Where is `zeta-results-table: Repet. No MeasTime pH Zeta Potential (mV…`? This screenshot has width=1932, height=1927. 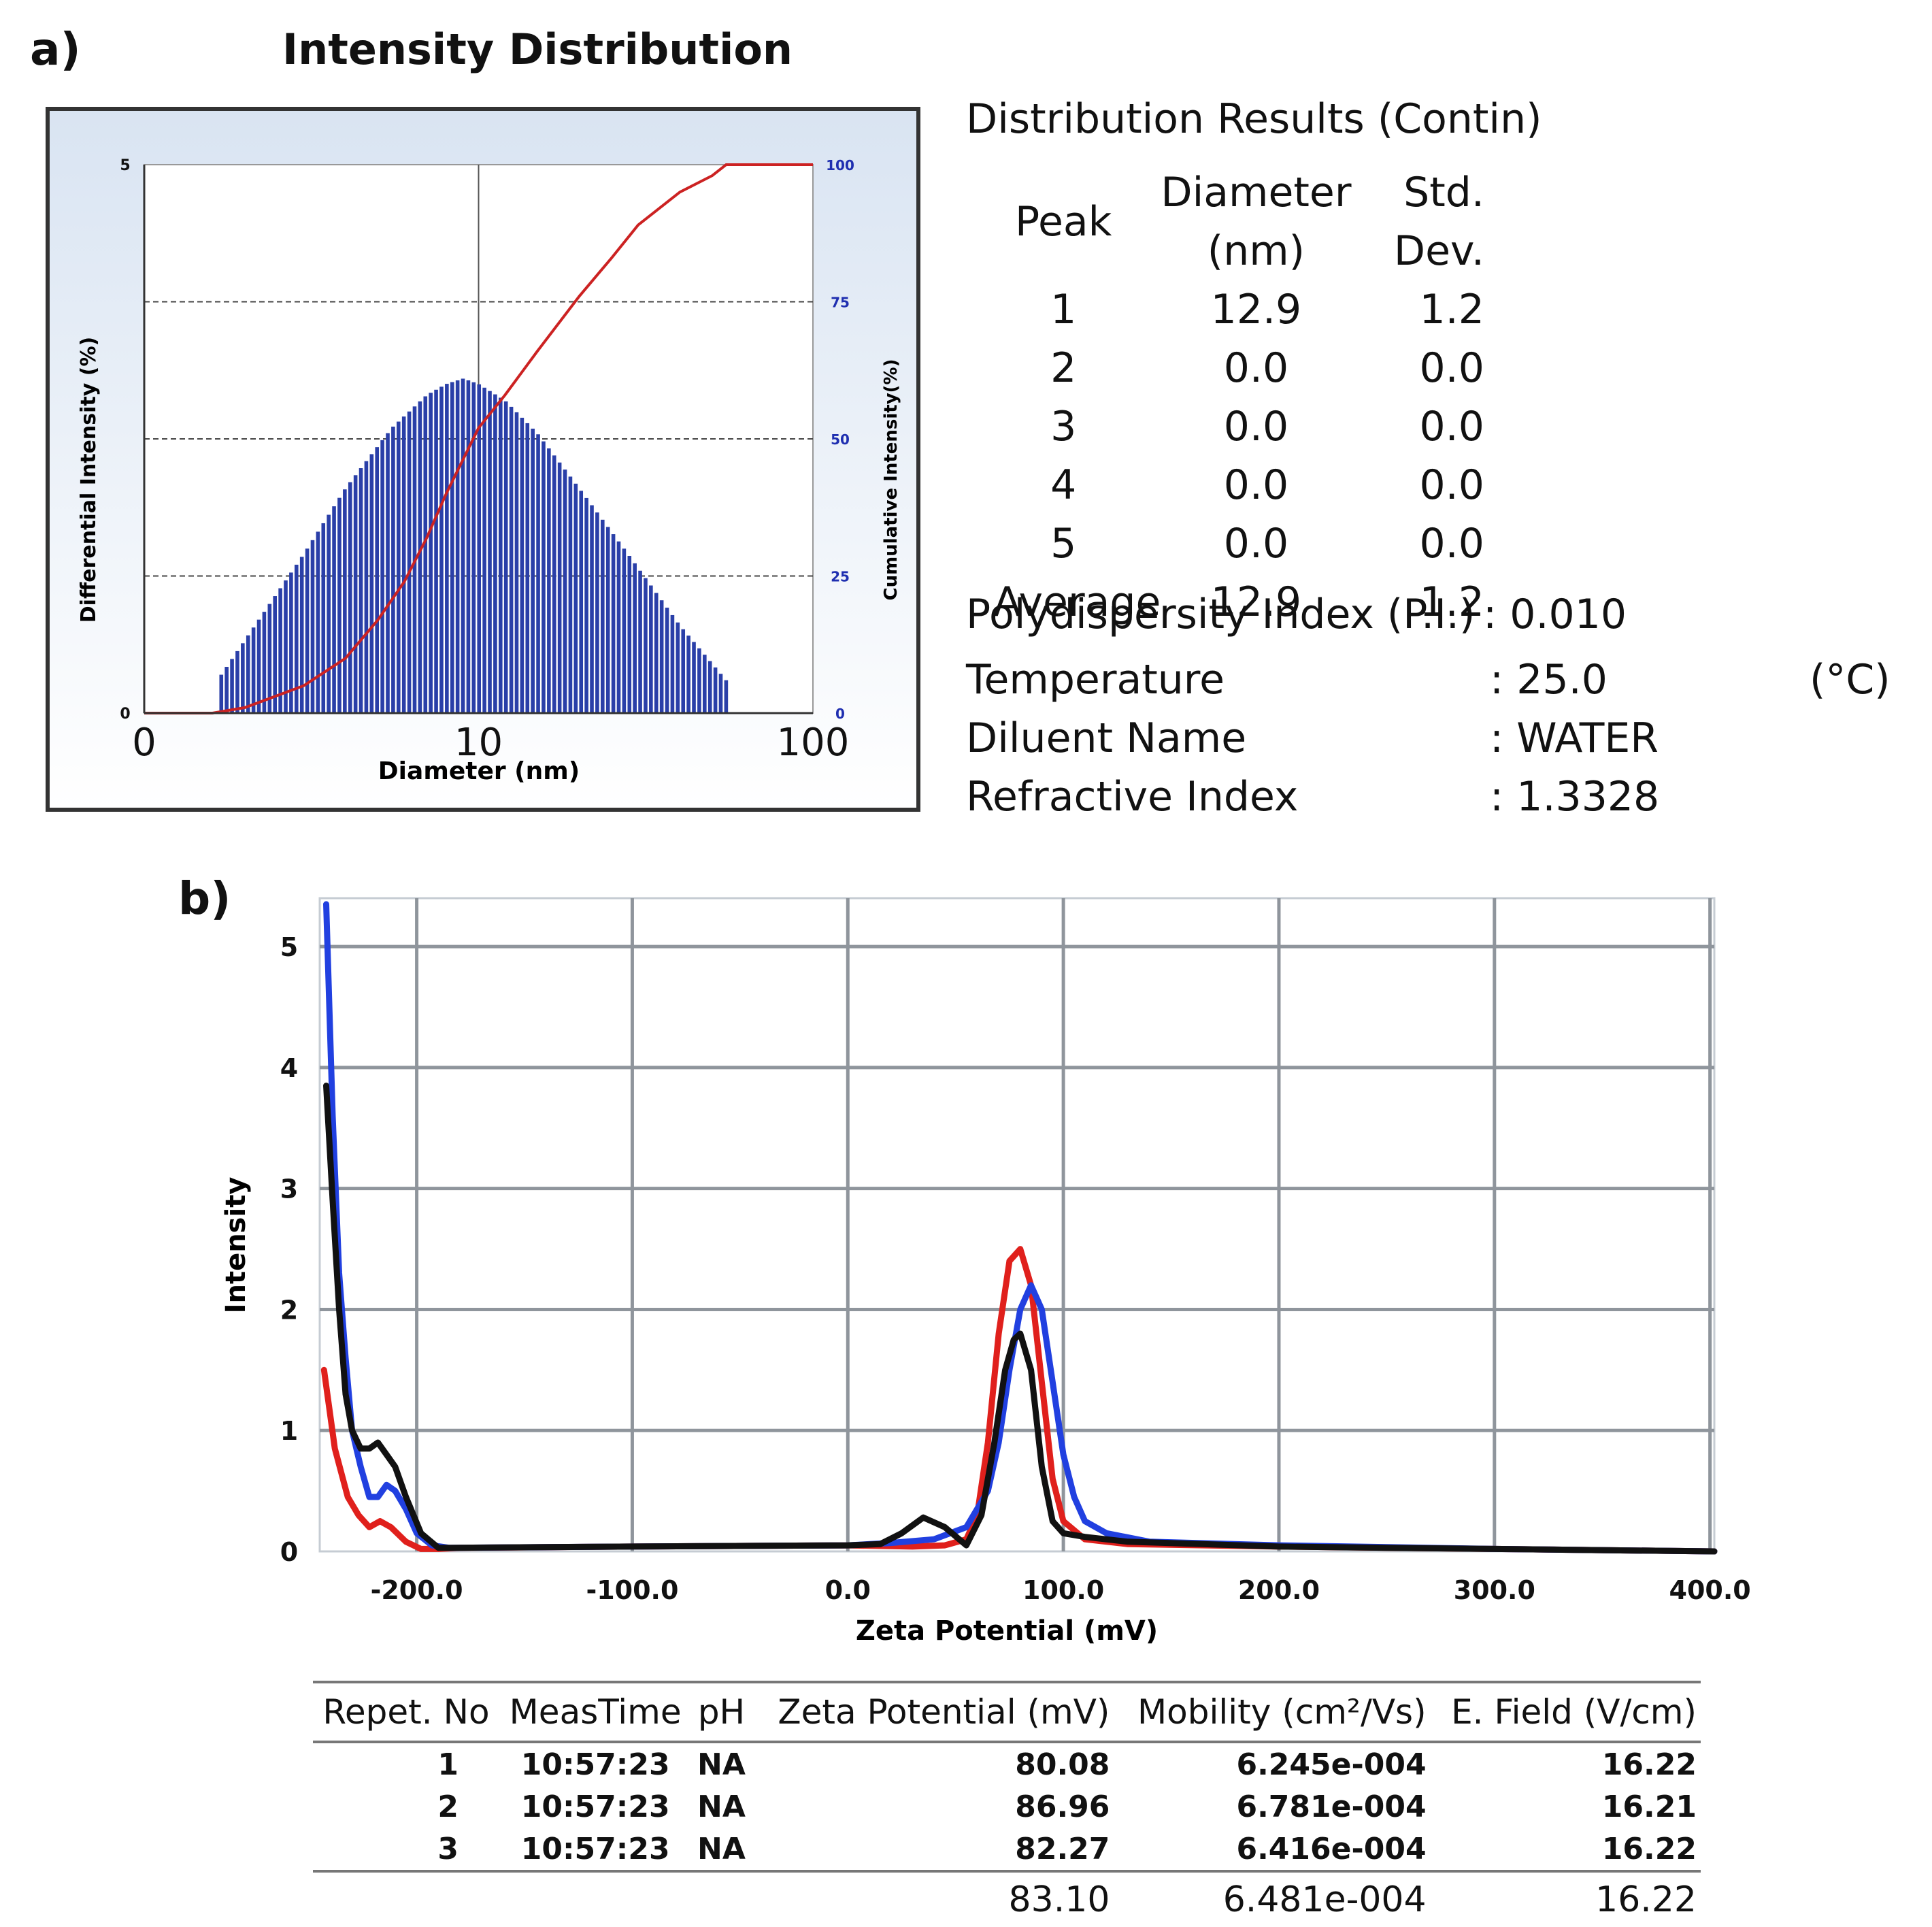
zeta-results-table: Repet. No MeasTime pH Zeta Potential (mV… is located at coordinates (1007, 1804).